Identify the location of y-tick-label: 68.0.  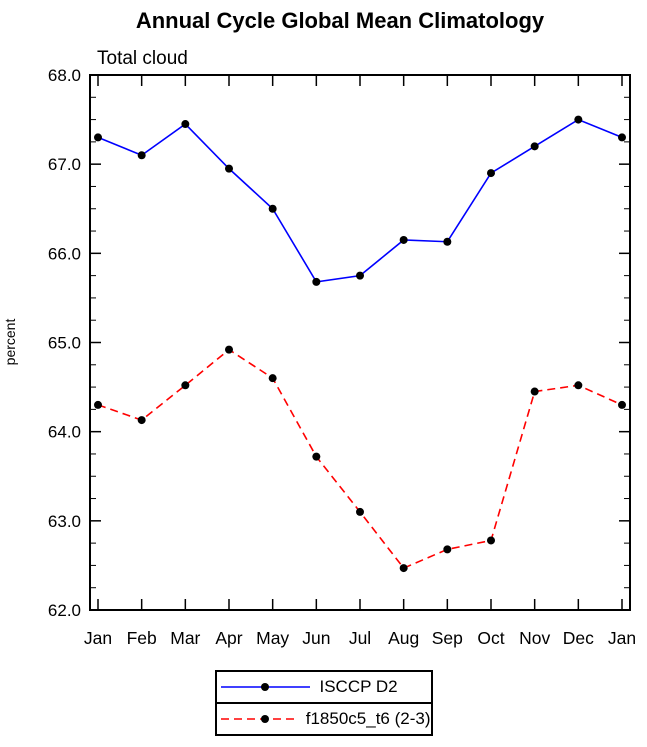
(64, 75).